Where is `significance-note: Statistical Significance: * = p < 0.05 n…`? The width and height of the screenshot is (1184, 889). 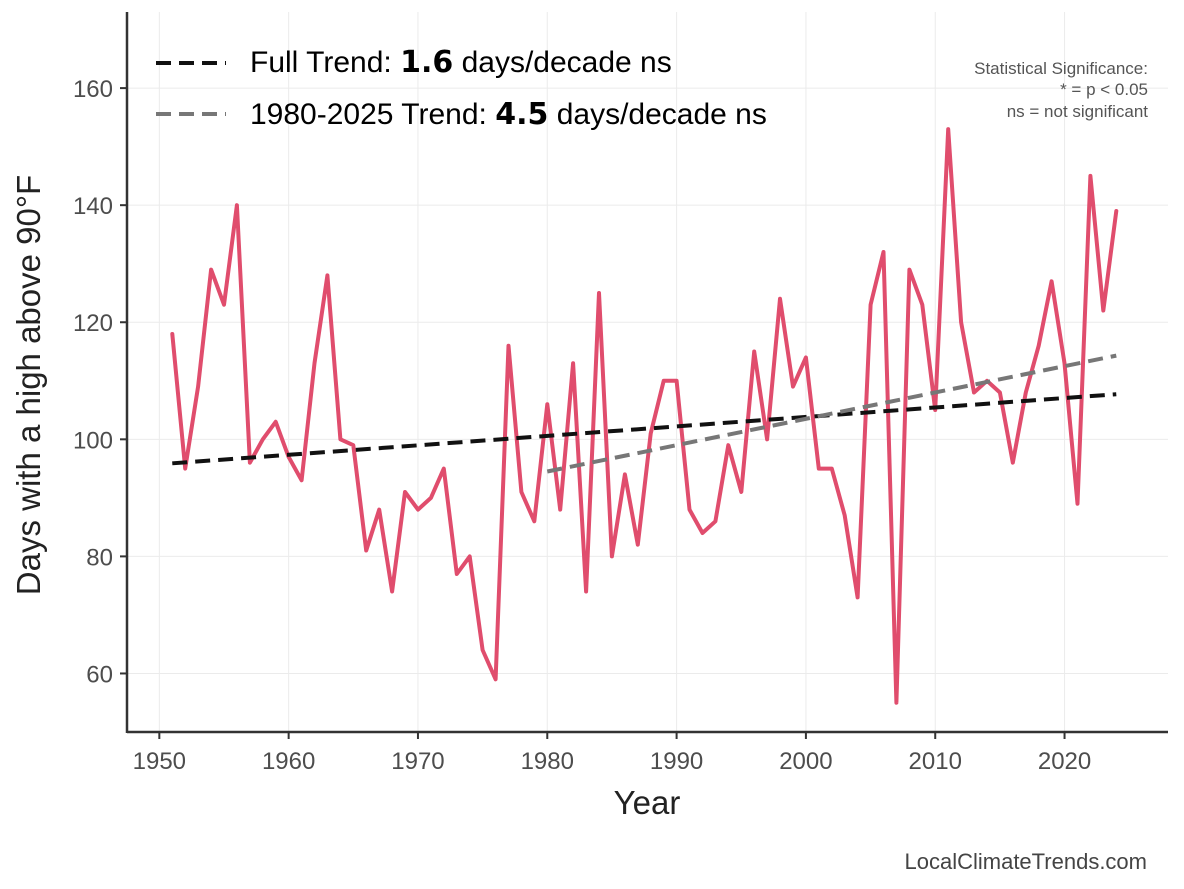 significance-note: Statistical Significance: * = p < 0.05 n… is located at coordinates (1061, 90).